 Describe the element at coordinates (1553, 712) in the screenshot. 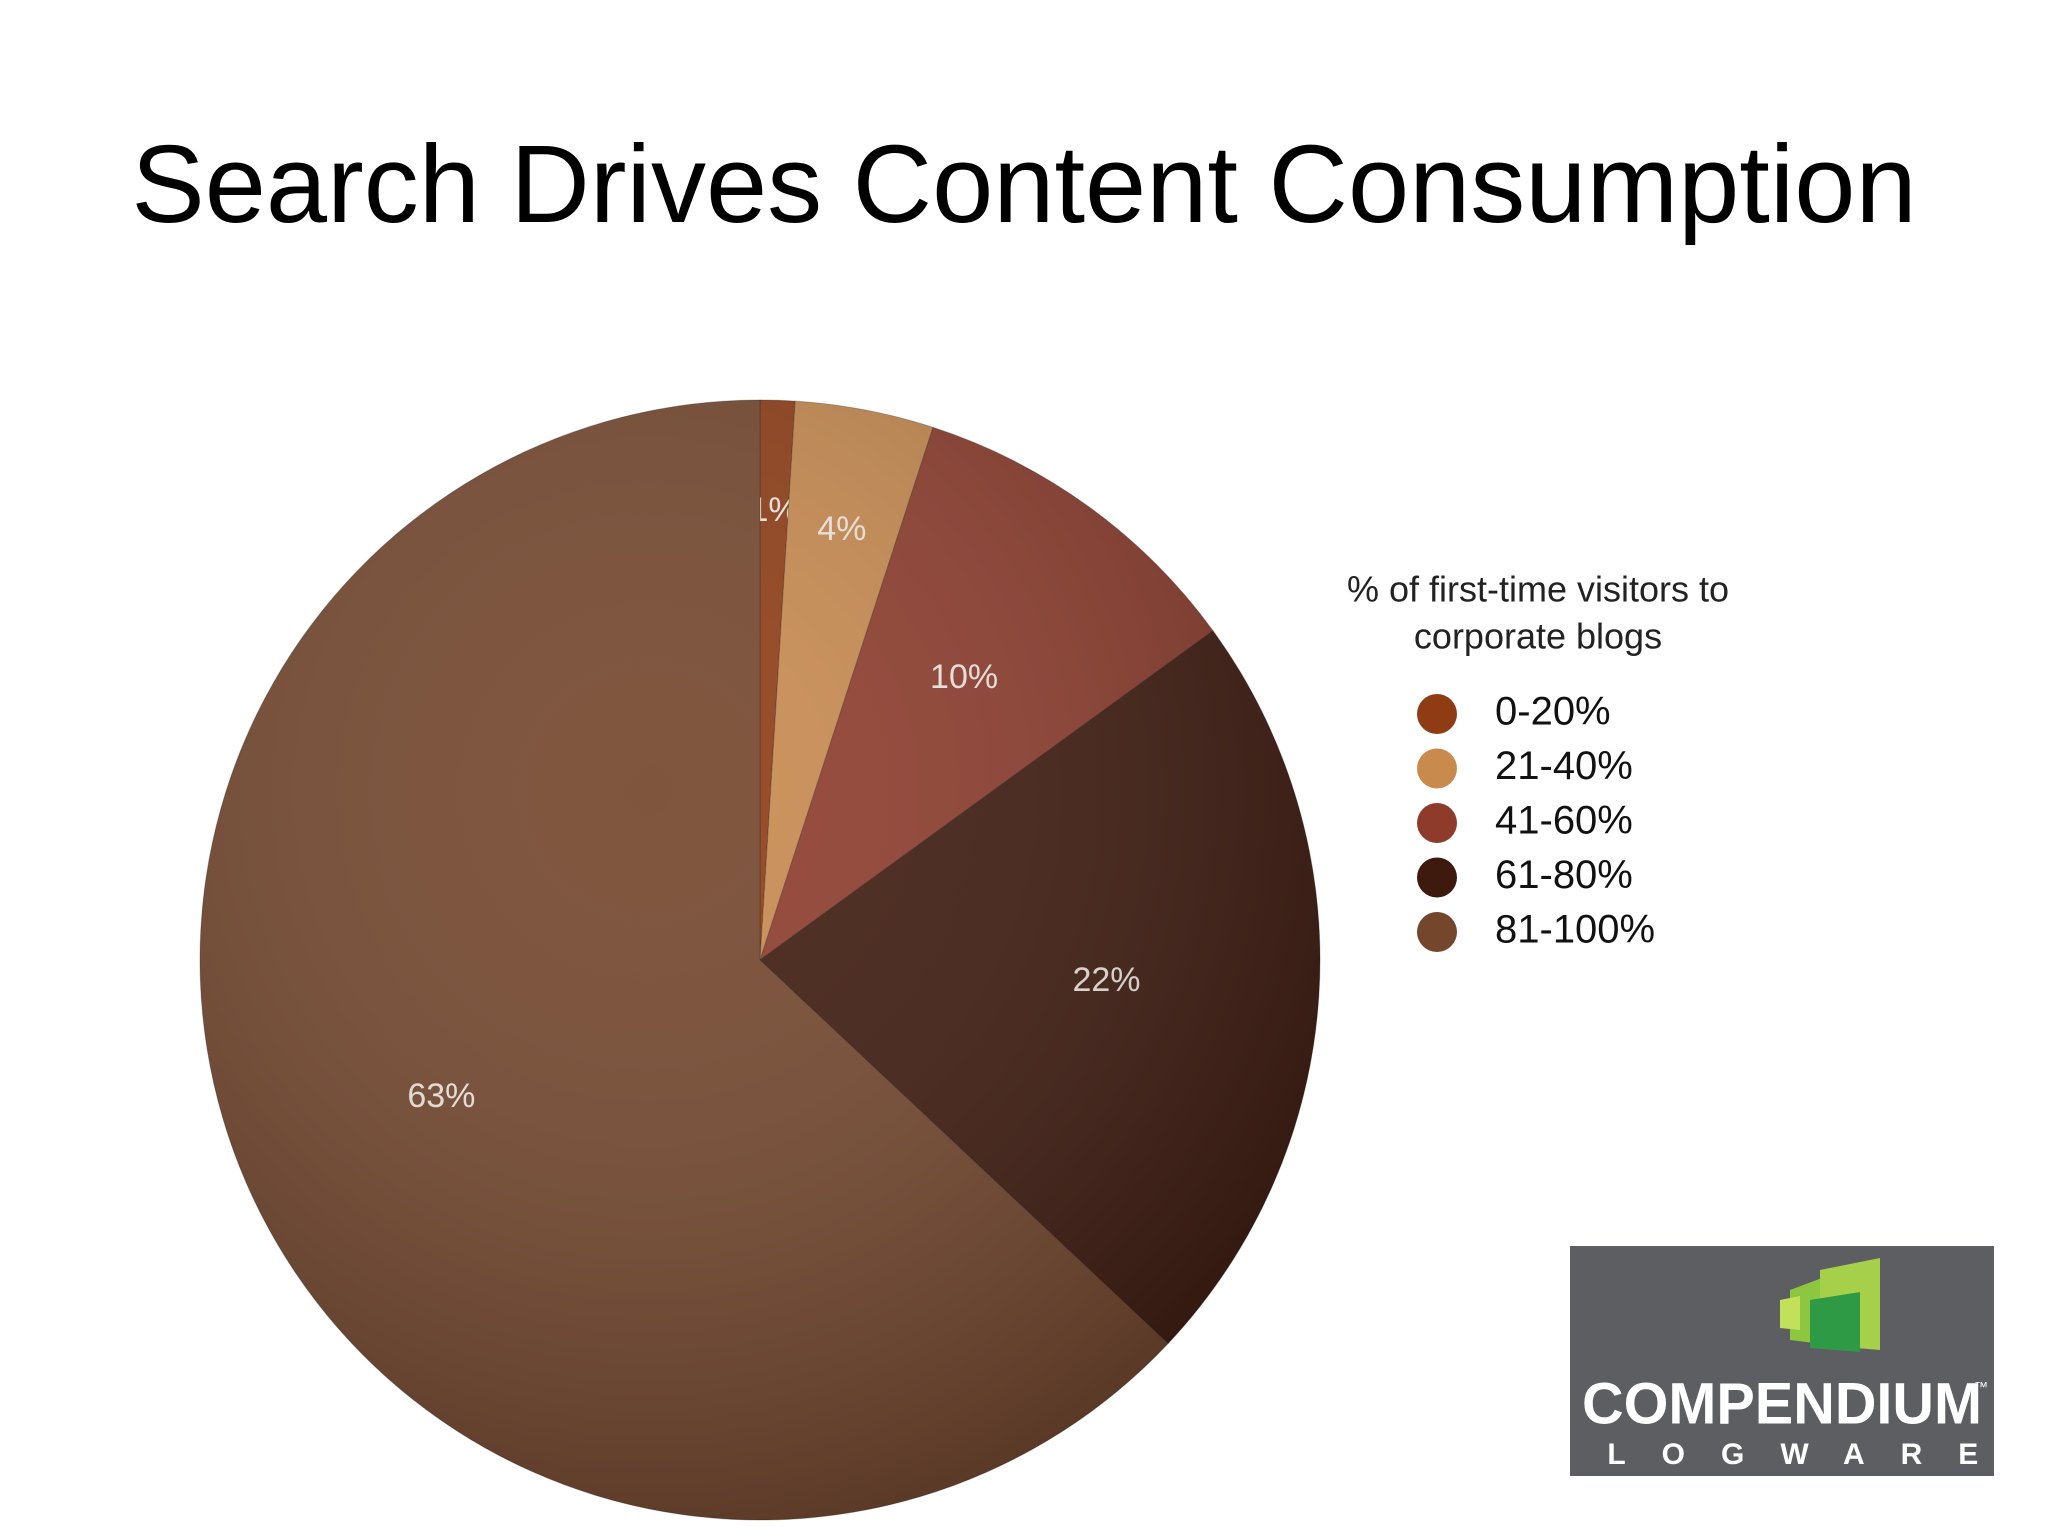

I see `legend-label: 0-20%` at that location.